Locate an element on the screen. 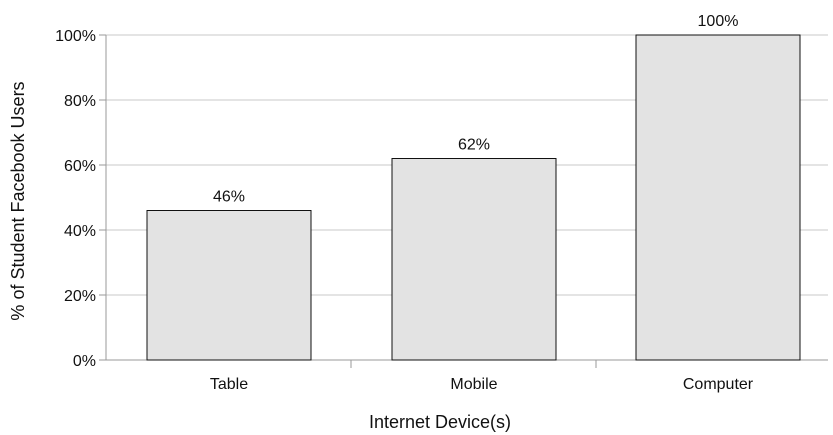  y-tick-label: 0% is located at coordinates (84, 361).